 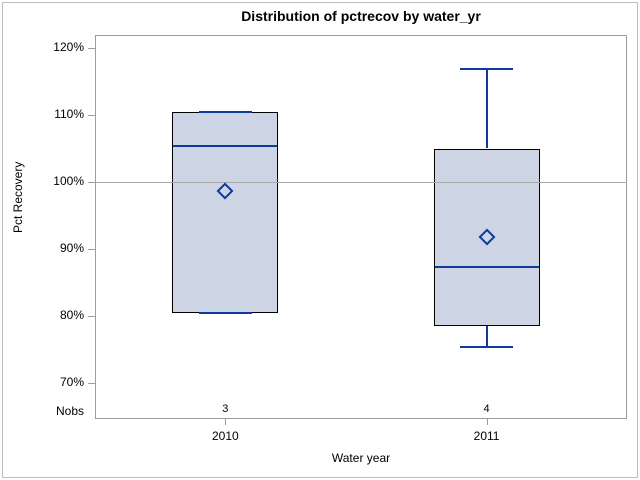 I want to click on x-tick-mark-2011, so click(x=487, y=422).